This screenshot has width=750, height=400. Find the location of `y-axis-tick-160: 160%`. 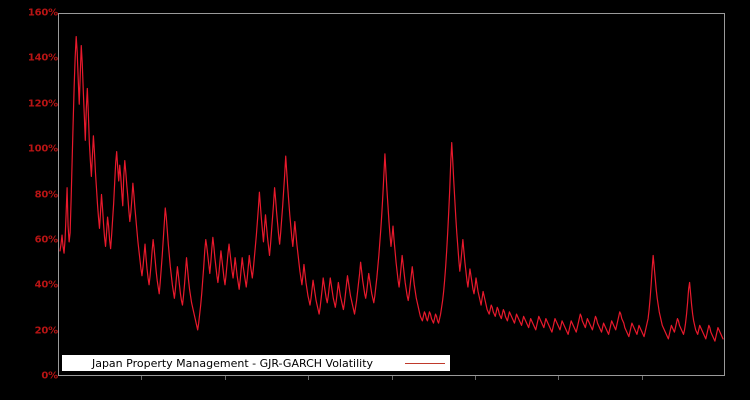

y-axis-tick-160: 160% is located at coordinates (42, 13).